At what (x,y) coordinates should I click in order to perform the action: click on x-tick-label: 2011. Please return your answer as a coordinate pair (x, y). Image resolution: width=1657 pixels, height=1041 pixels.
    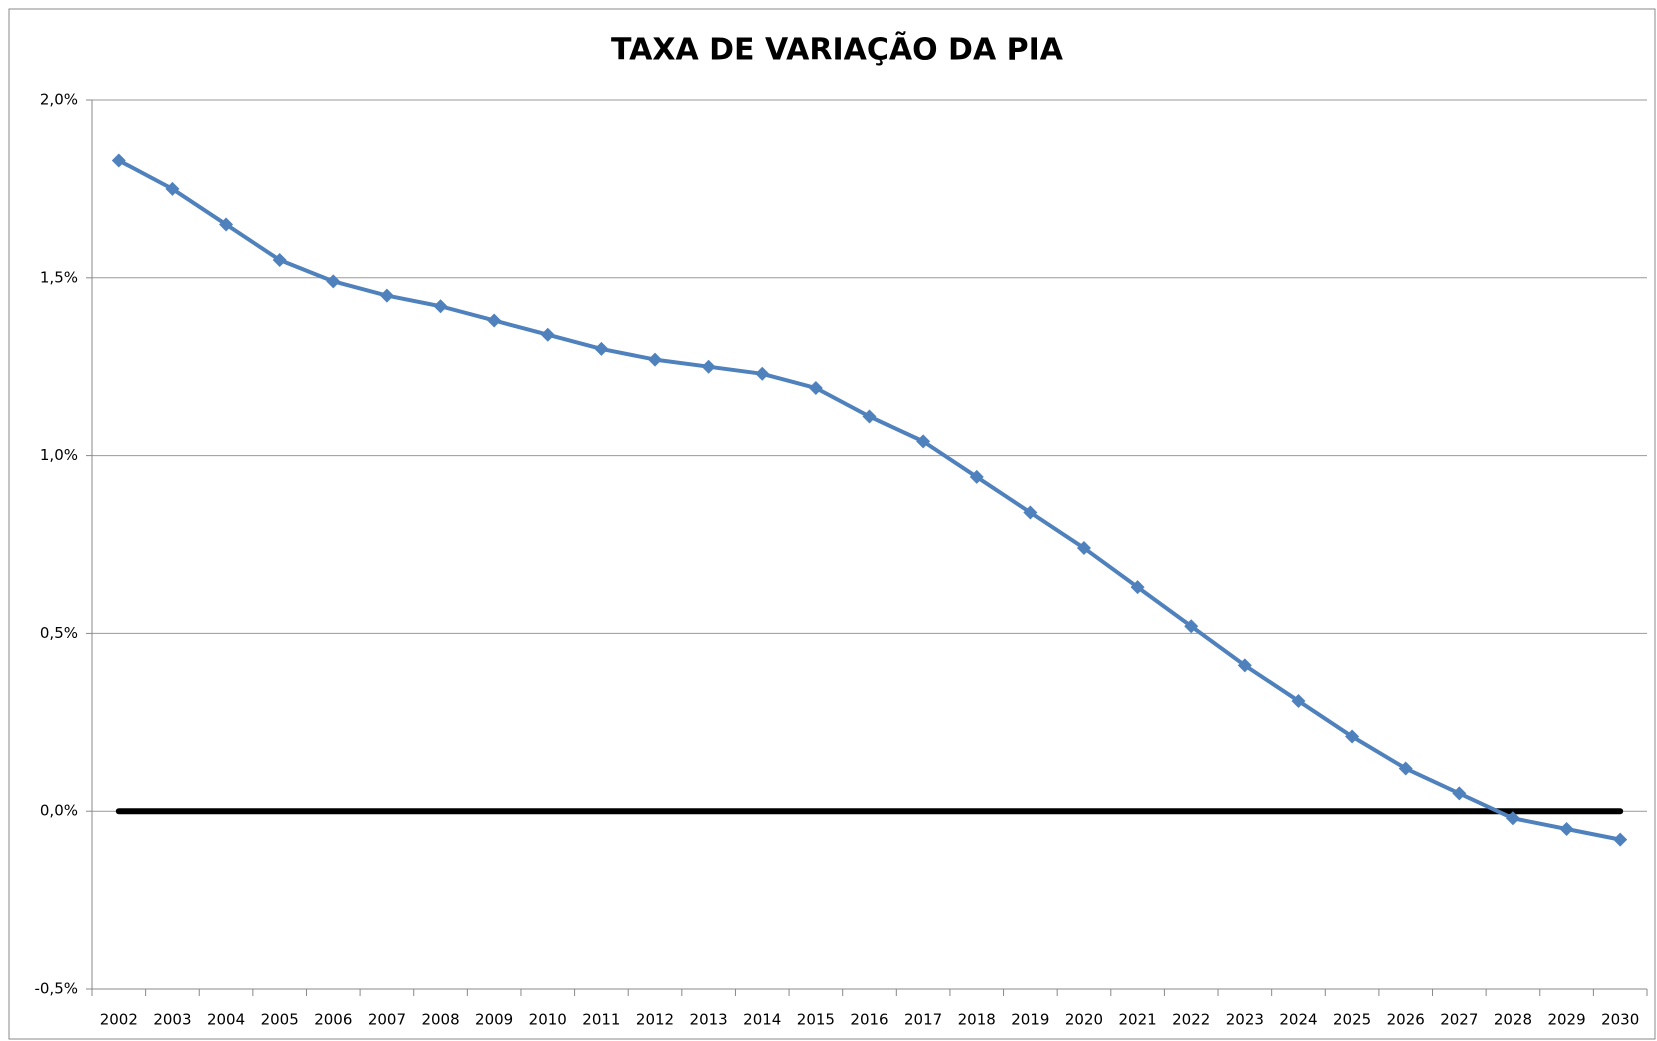
    Looking at the image, I should click on (601, 1020).